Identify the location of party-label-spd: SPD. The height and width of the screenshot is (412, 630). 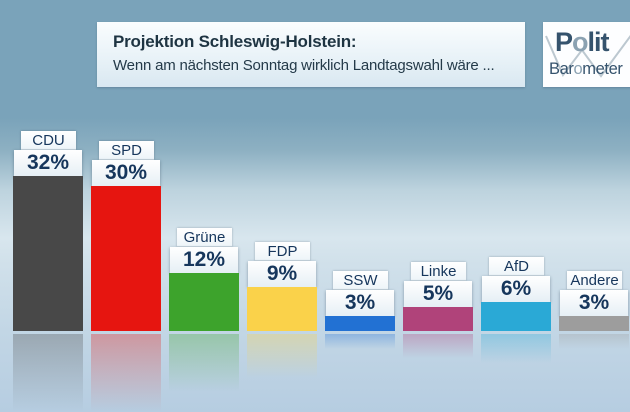
(126, 150).